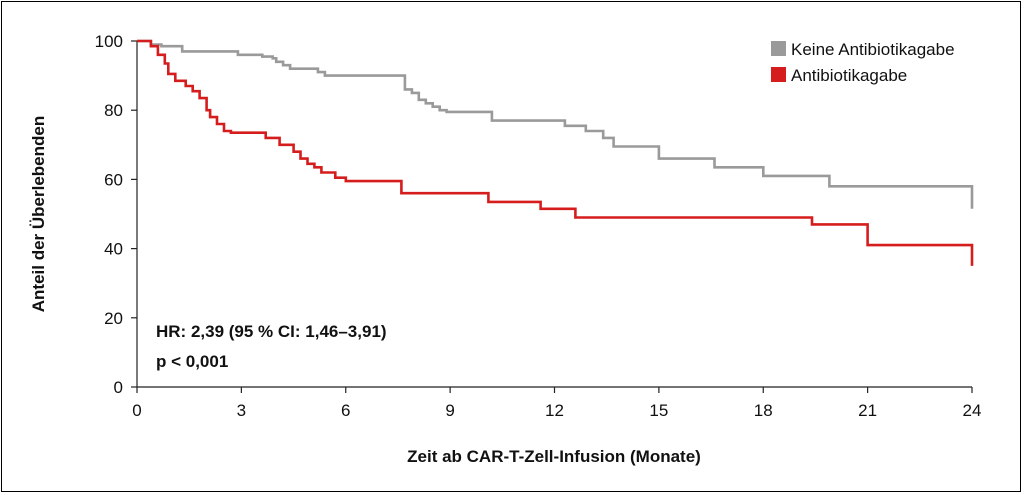  I want to click on legend-label-antibiotika: Antibiotikagabe, so click(849, 75).